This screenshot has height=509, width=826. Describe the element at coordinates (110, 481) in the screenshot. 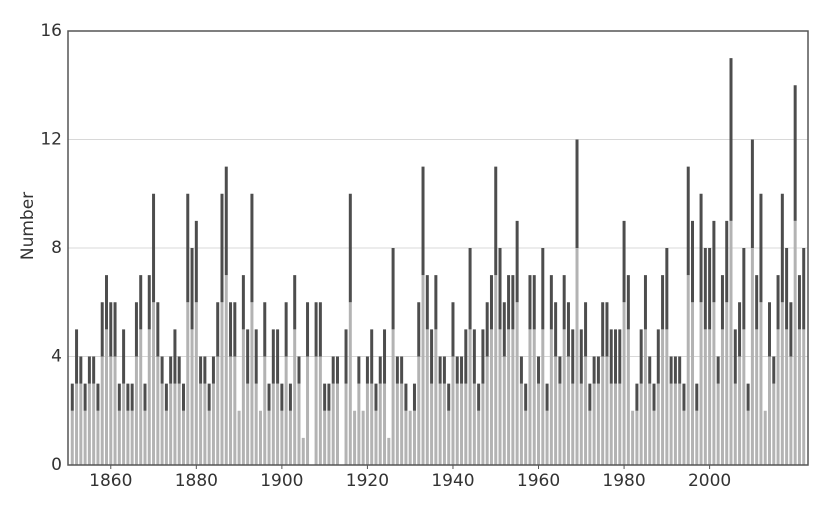

I see `x-tick-label: 1860` at that location.